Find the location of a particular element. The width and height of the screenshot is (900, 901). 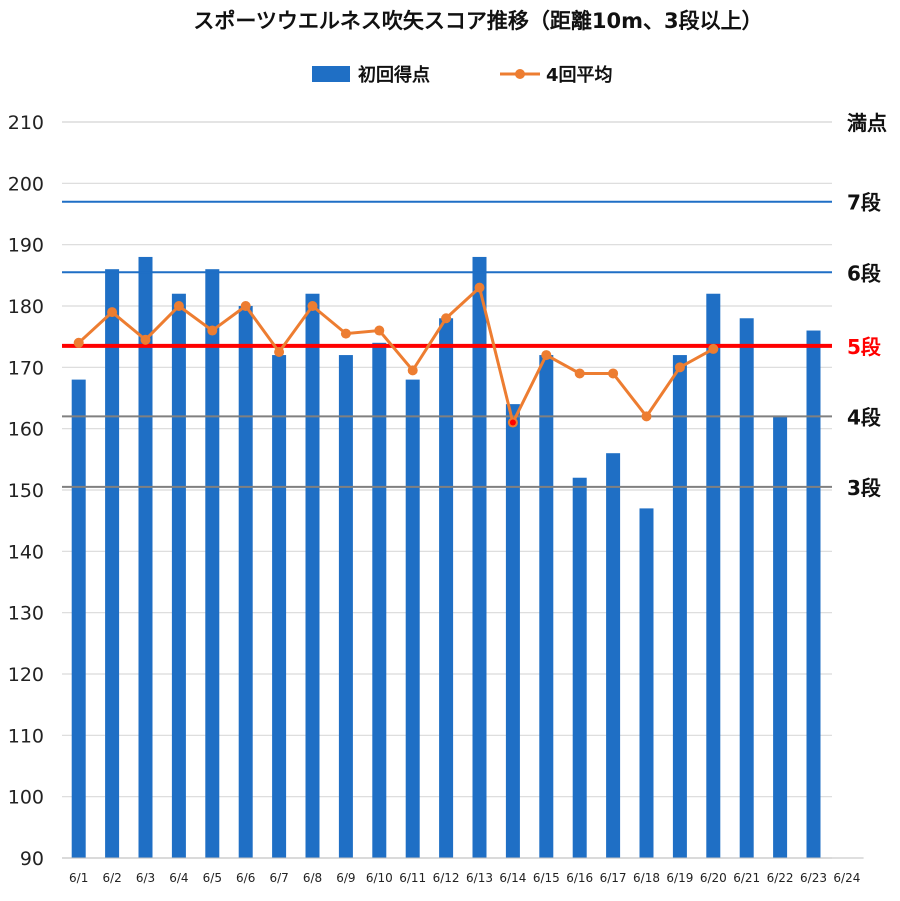

y-tick-label: 180 is located at coordinates (26, 307).